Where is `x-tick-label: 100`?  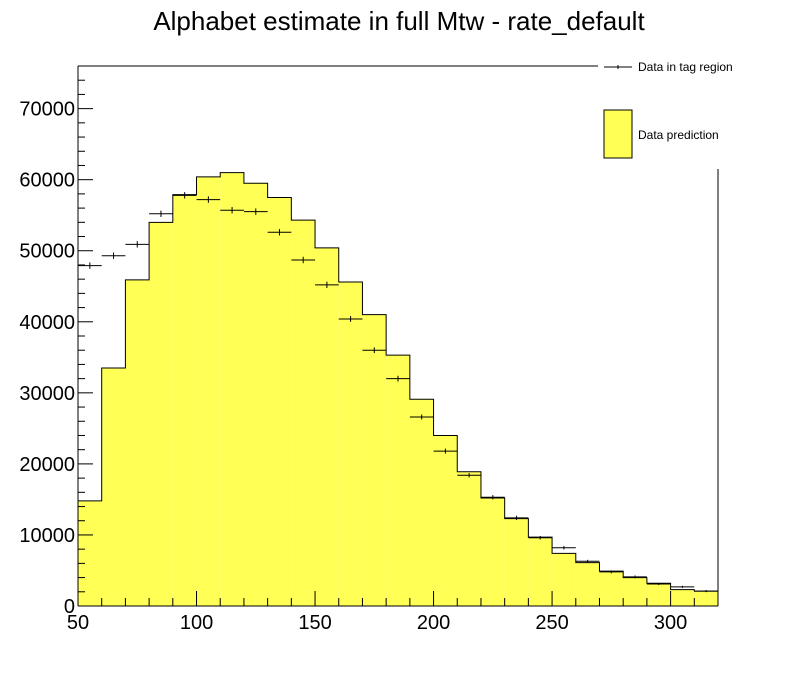
x-tick-label: 100 is located at coordinates (196, 623).